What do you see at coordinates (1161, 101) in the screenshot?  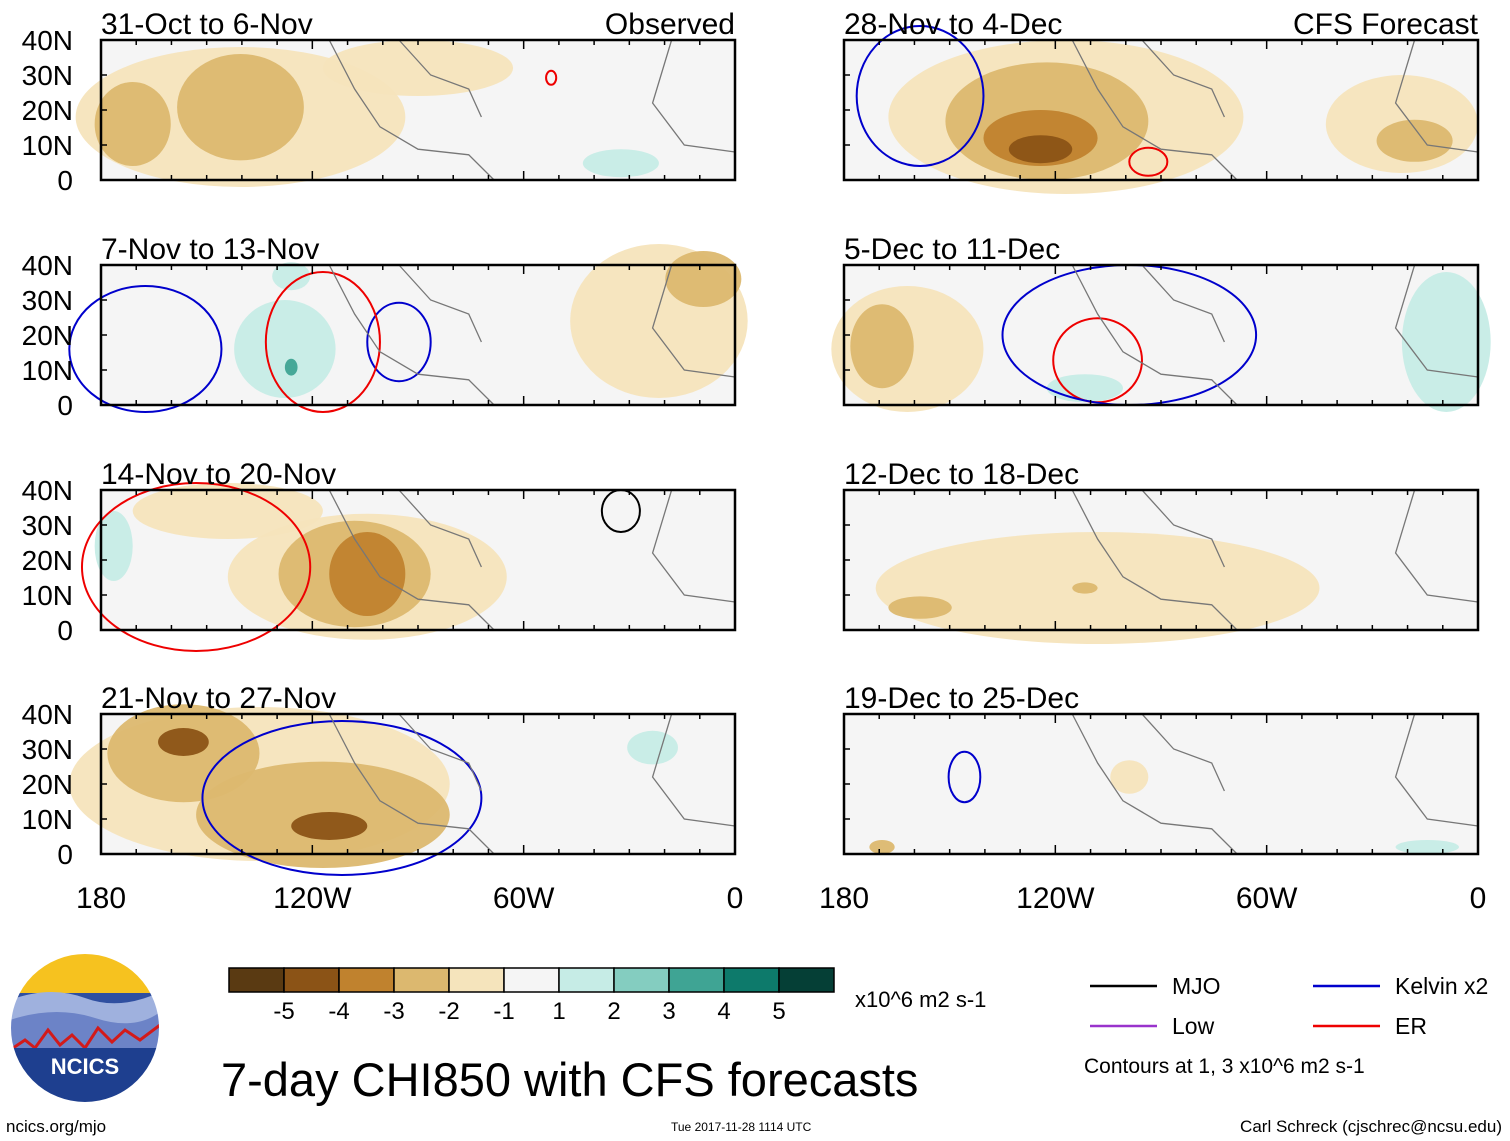 I see `map-panel-p5: 28-Nov to 4-Dec CFS Forecast` at bounding box center [1161, 101].